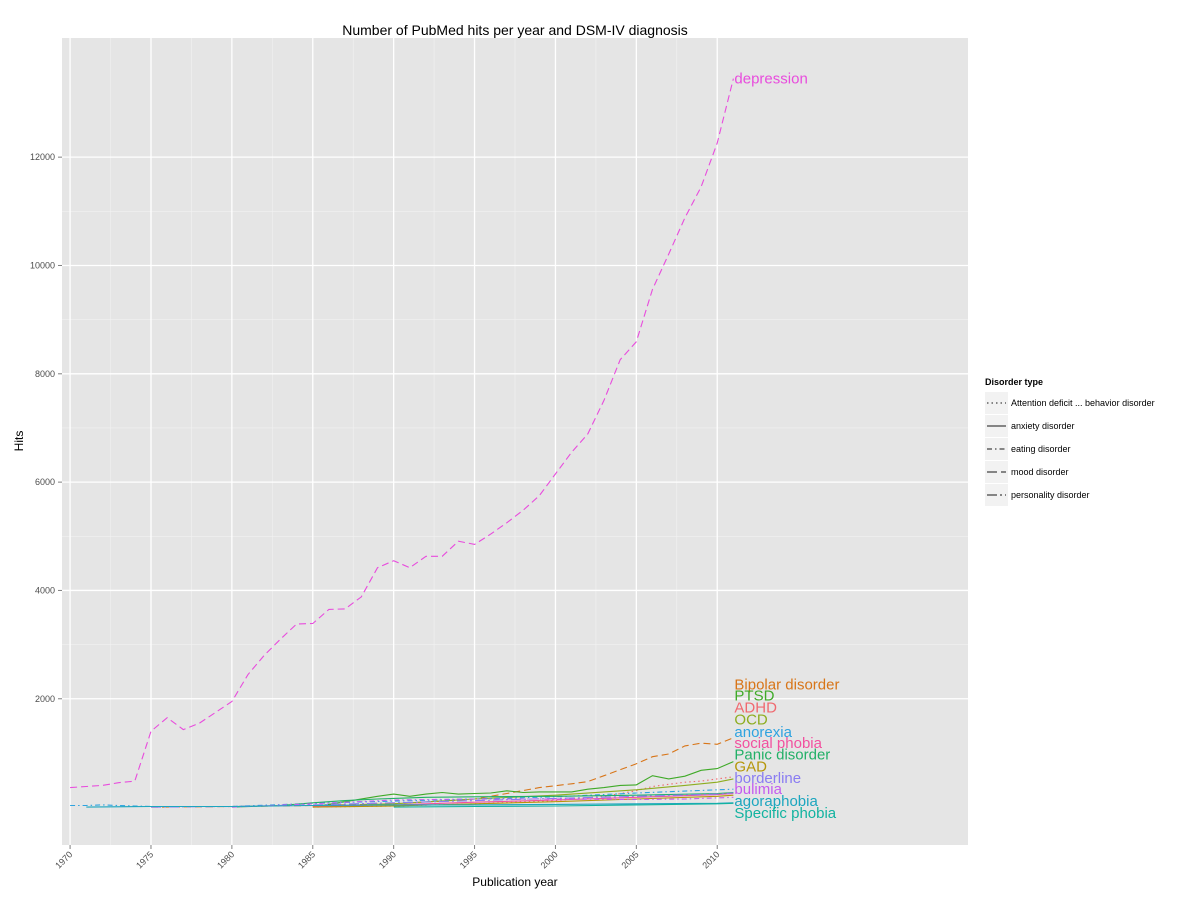  What do you see at coordinates (144, 859) in the screenshot?
I see `x-tick-label: 1975` at bounding box center [144, 859].